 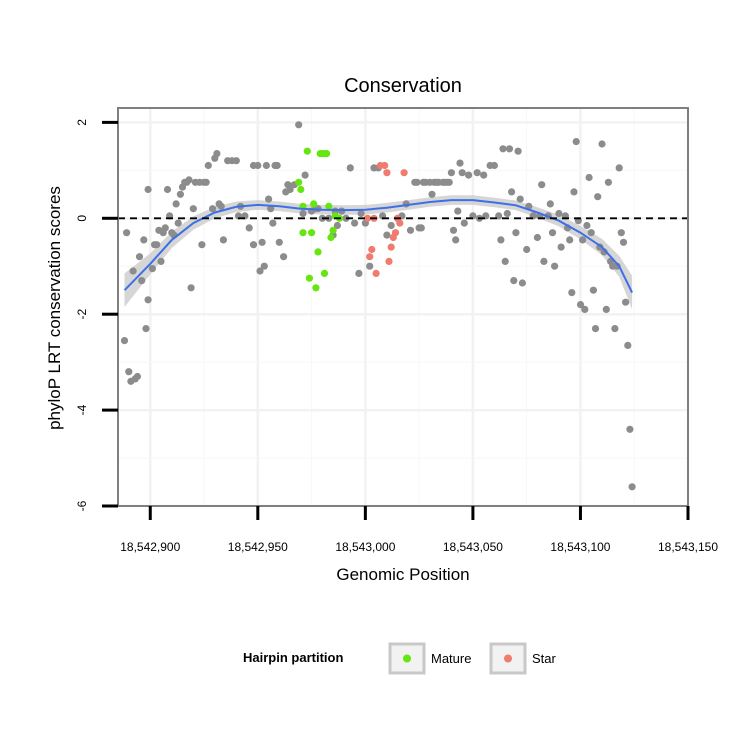 What do you see at coordinates (378, 246) in the screenshot?
I see `smooth-line` at bounding box center [378, 246].